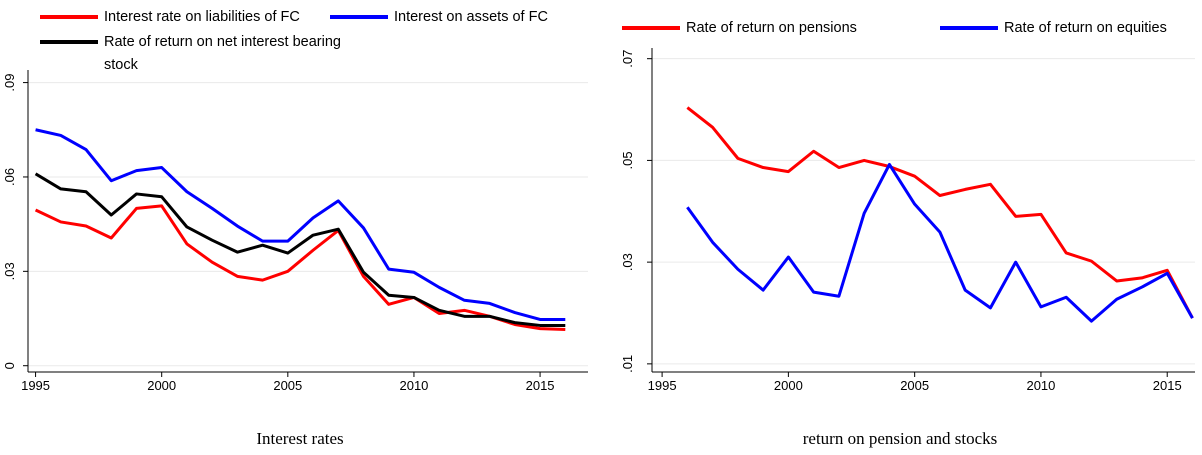 Image resolution: width=1202 pixels, height=455 pixels. I want to click on y-tick-label: .09, so click(9, 83).